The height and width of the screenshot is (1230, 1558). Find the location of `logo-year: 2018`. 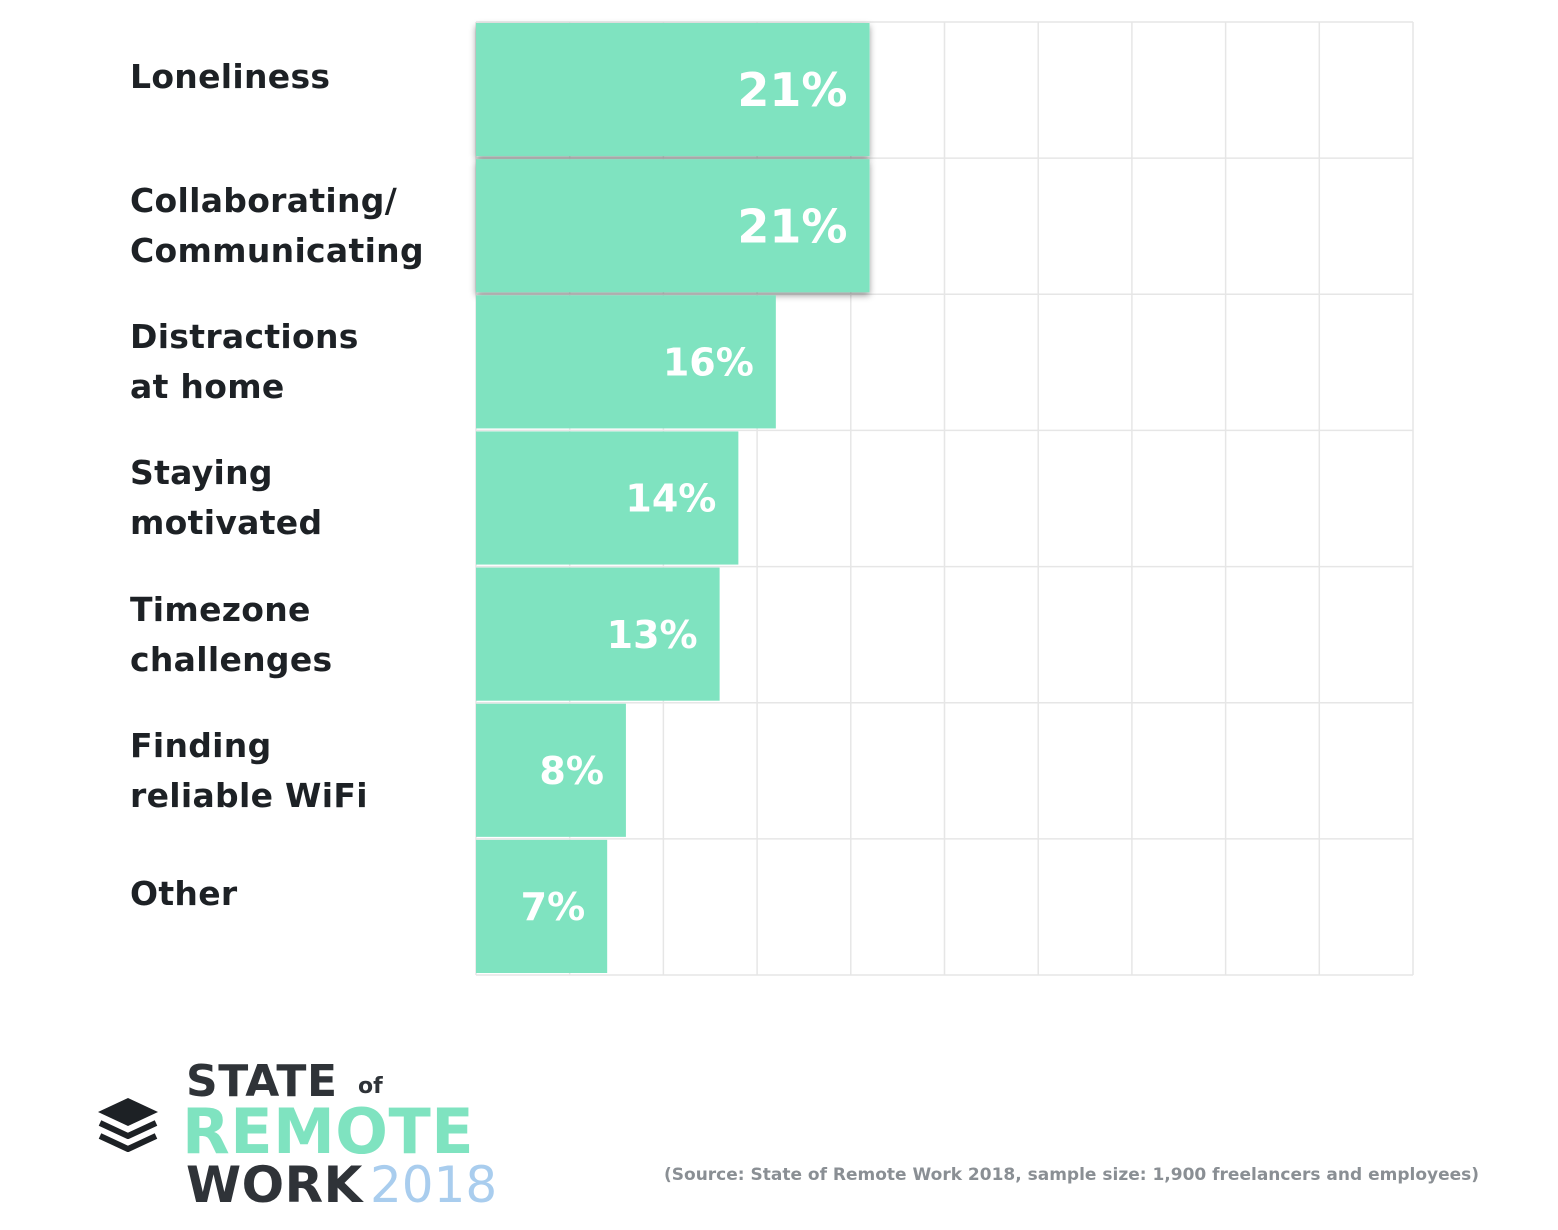

logo-year: 2018 is located at coordinates (434, 1185).